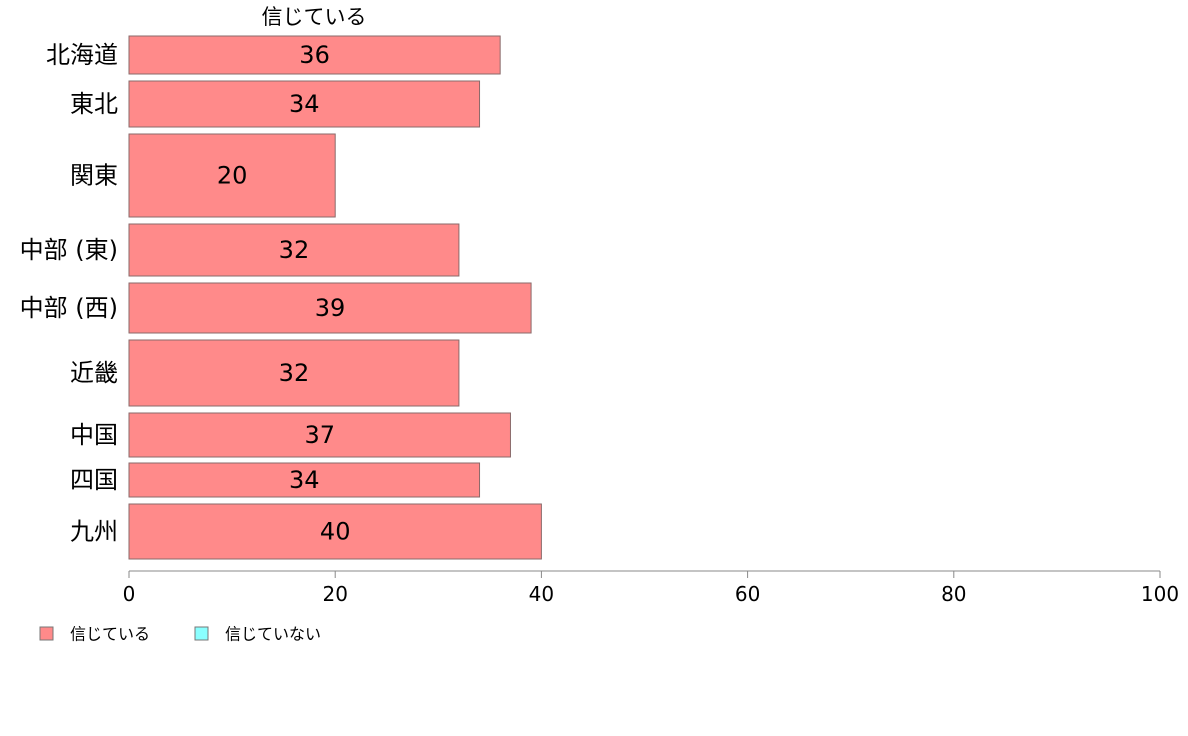 The width and height of the screenshot is (1188, 736). I want to click on x-tick-label: 0, so click(129, 594).